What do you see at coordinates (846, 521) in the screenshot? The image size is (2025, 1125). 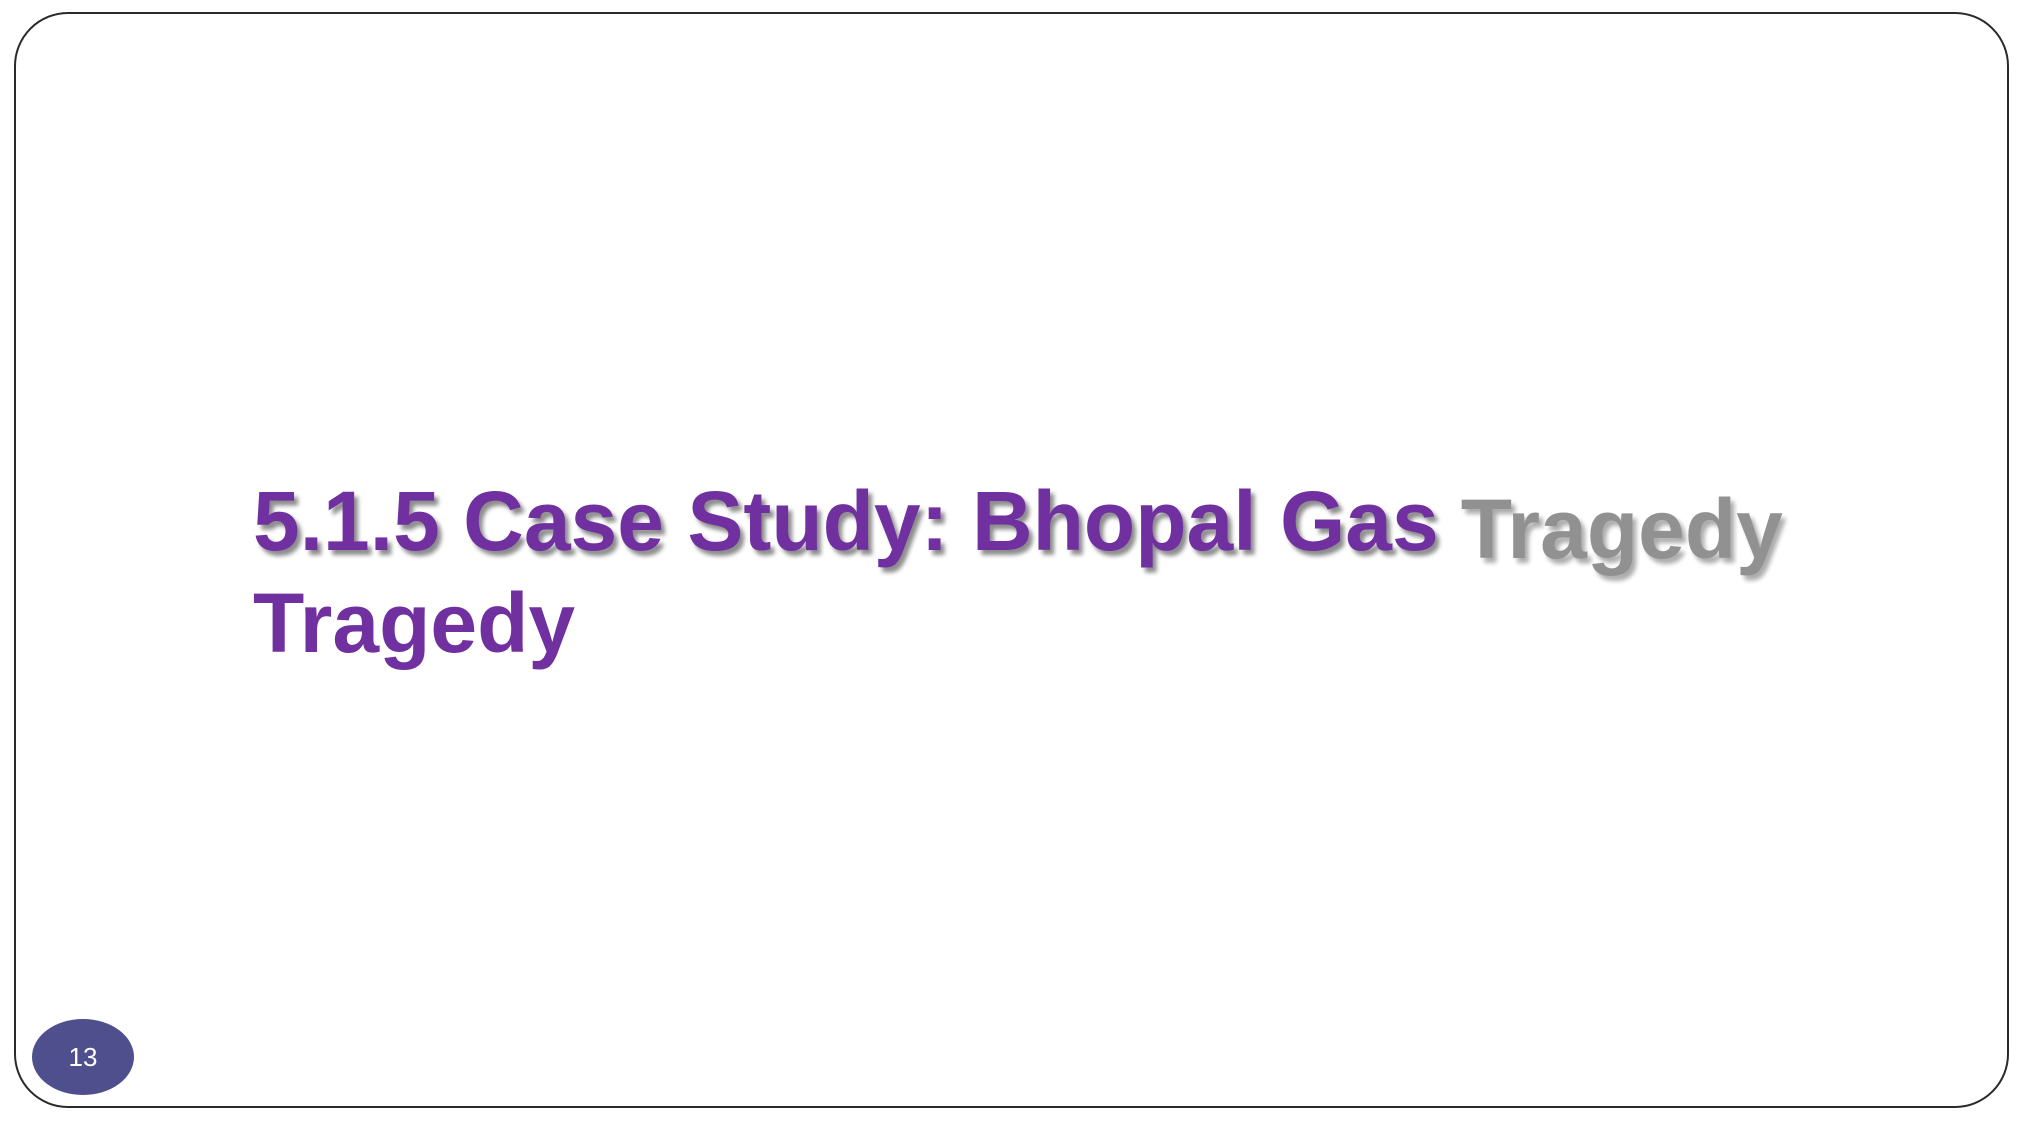 I see `title-main-text: 5.1.5 Case Study: Bhopal Gas` at bounding box center [846, 521].